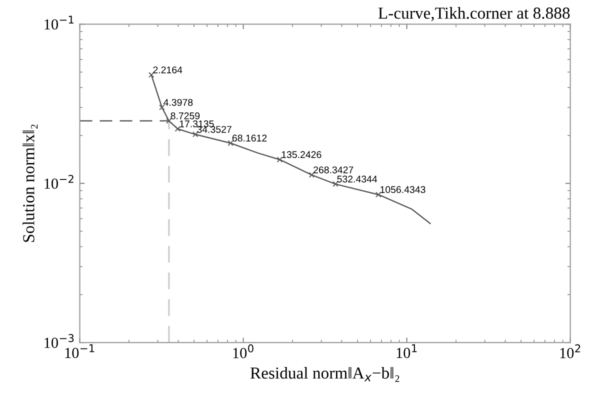 The height and width of the screenshot is (403, 591). What do you see at coordinates (185, 116) in the screenshot?
I see `annotation: 8.7259` at bounding box center [185, 116].